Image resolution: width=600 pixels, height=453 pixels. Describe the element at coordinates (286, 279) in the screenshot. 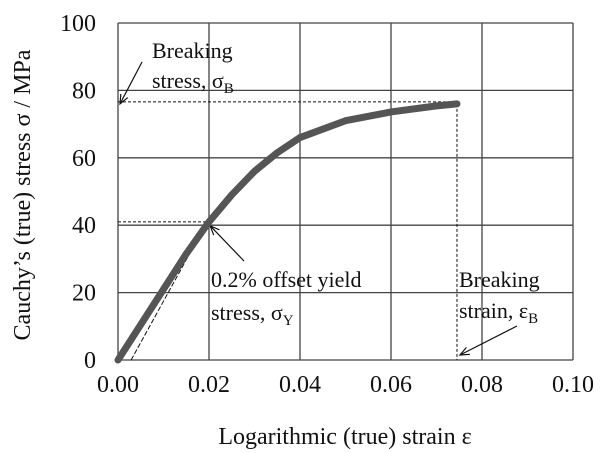

I see `yield-label-1: 0.2% offset yield` at that location.